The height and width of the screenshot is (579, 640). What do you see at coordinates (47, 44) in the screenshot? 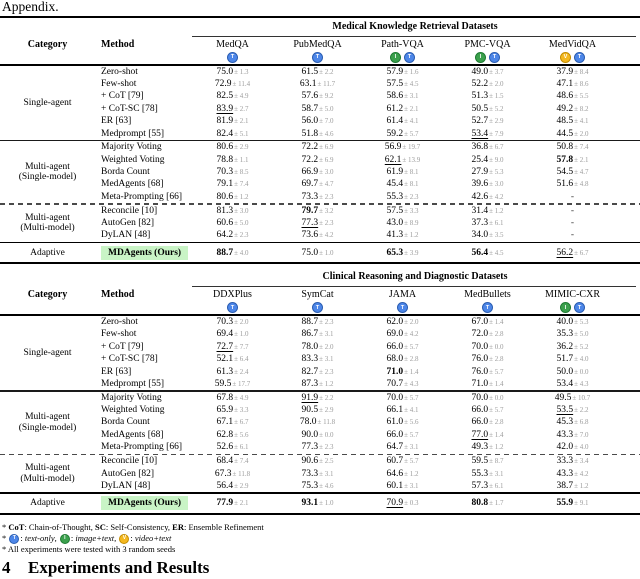
I see `category-column-header: Category` at bounding box center [47, 44].